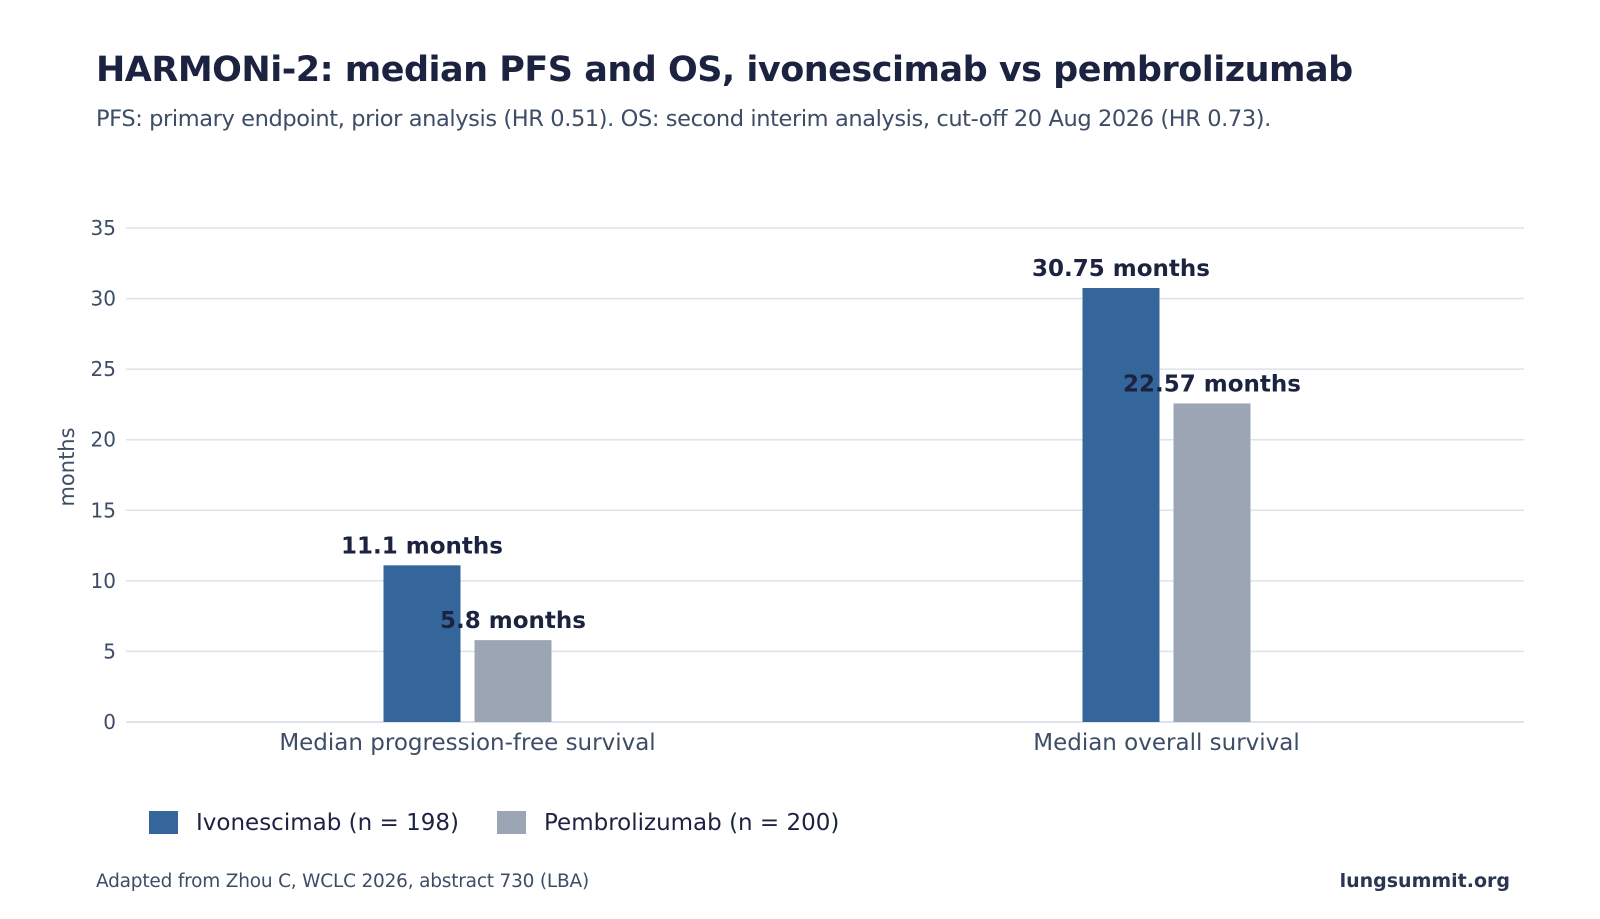 This screenshot has height=919, width=1600. What do you see at coordinates (513, 621) in the screenshot?
I see `data-label: 5.8 months` at bounding box center [513, 621].